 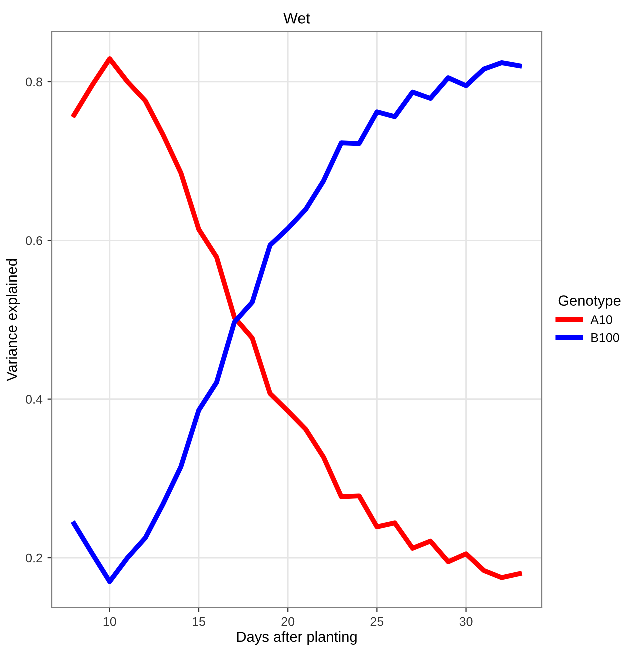 What do you see at coordinates (297, 18) in the screenshot?
I see `chart-title: Wet` at bounding box center [297, 18].